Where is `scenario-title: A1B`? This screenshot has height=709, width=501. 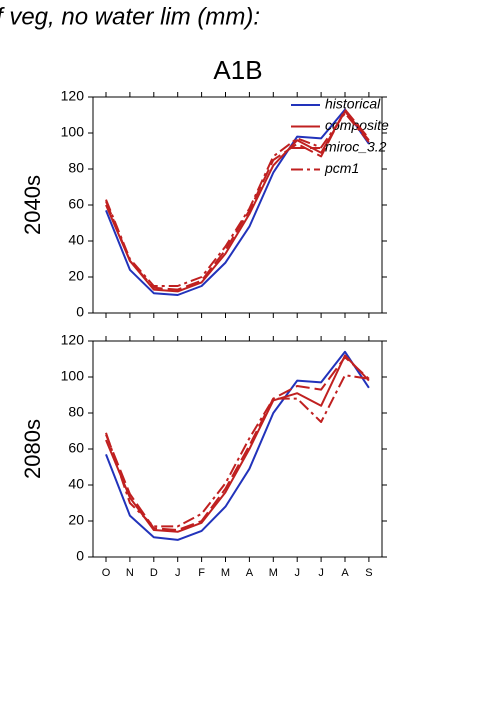
scenario-title: A1B is located at coordinates (237, 70).